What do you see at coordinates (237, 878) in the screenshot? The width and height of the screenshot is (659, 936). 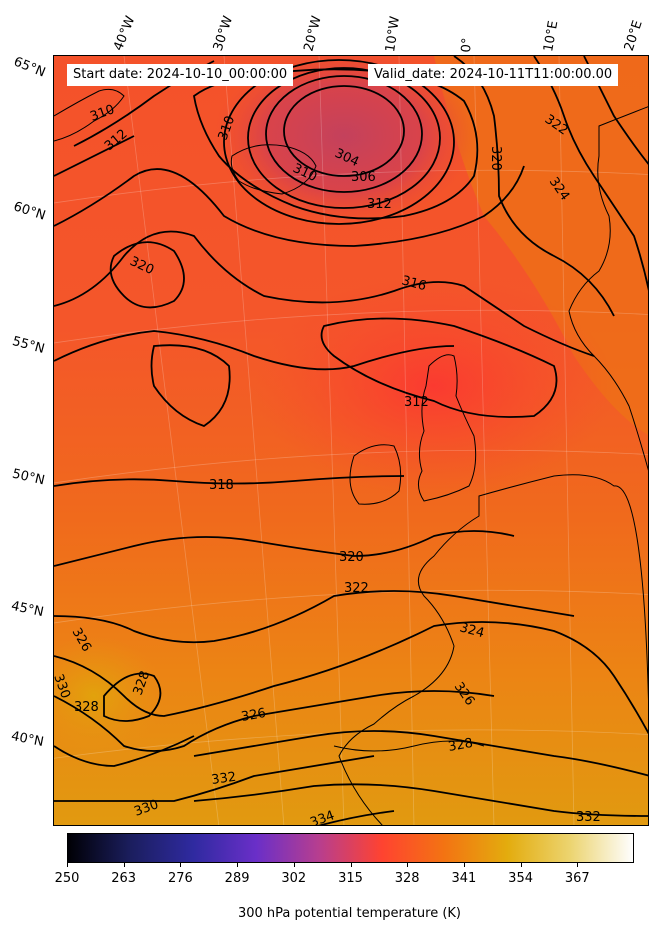 I see `colorbar-tick-label: 289` at bounding box center [237, 878].